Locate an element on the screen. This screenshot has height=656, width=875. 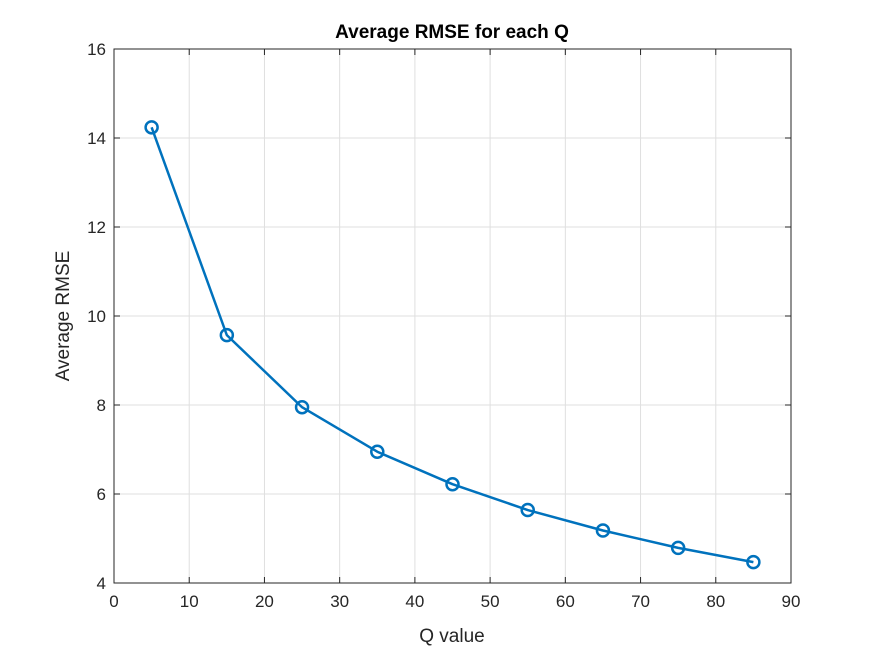
y-tick-label: 4 is located at coordinates (101, 583).